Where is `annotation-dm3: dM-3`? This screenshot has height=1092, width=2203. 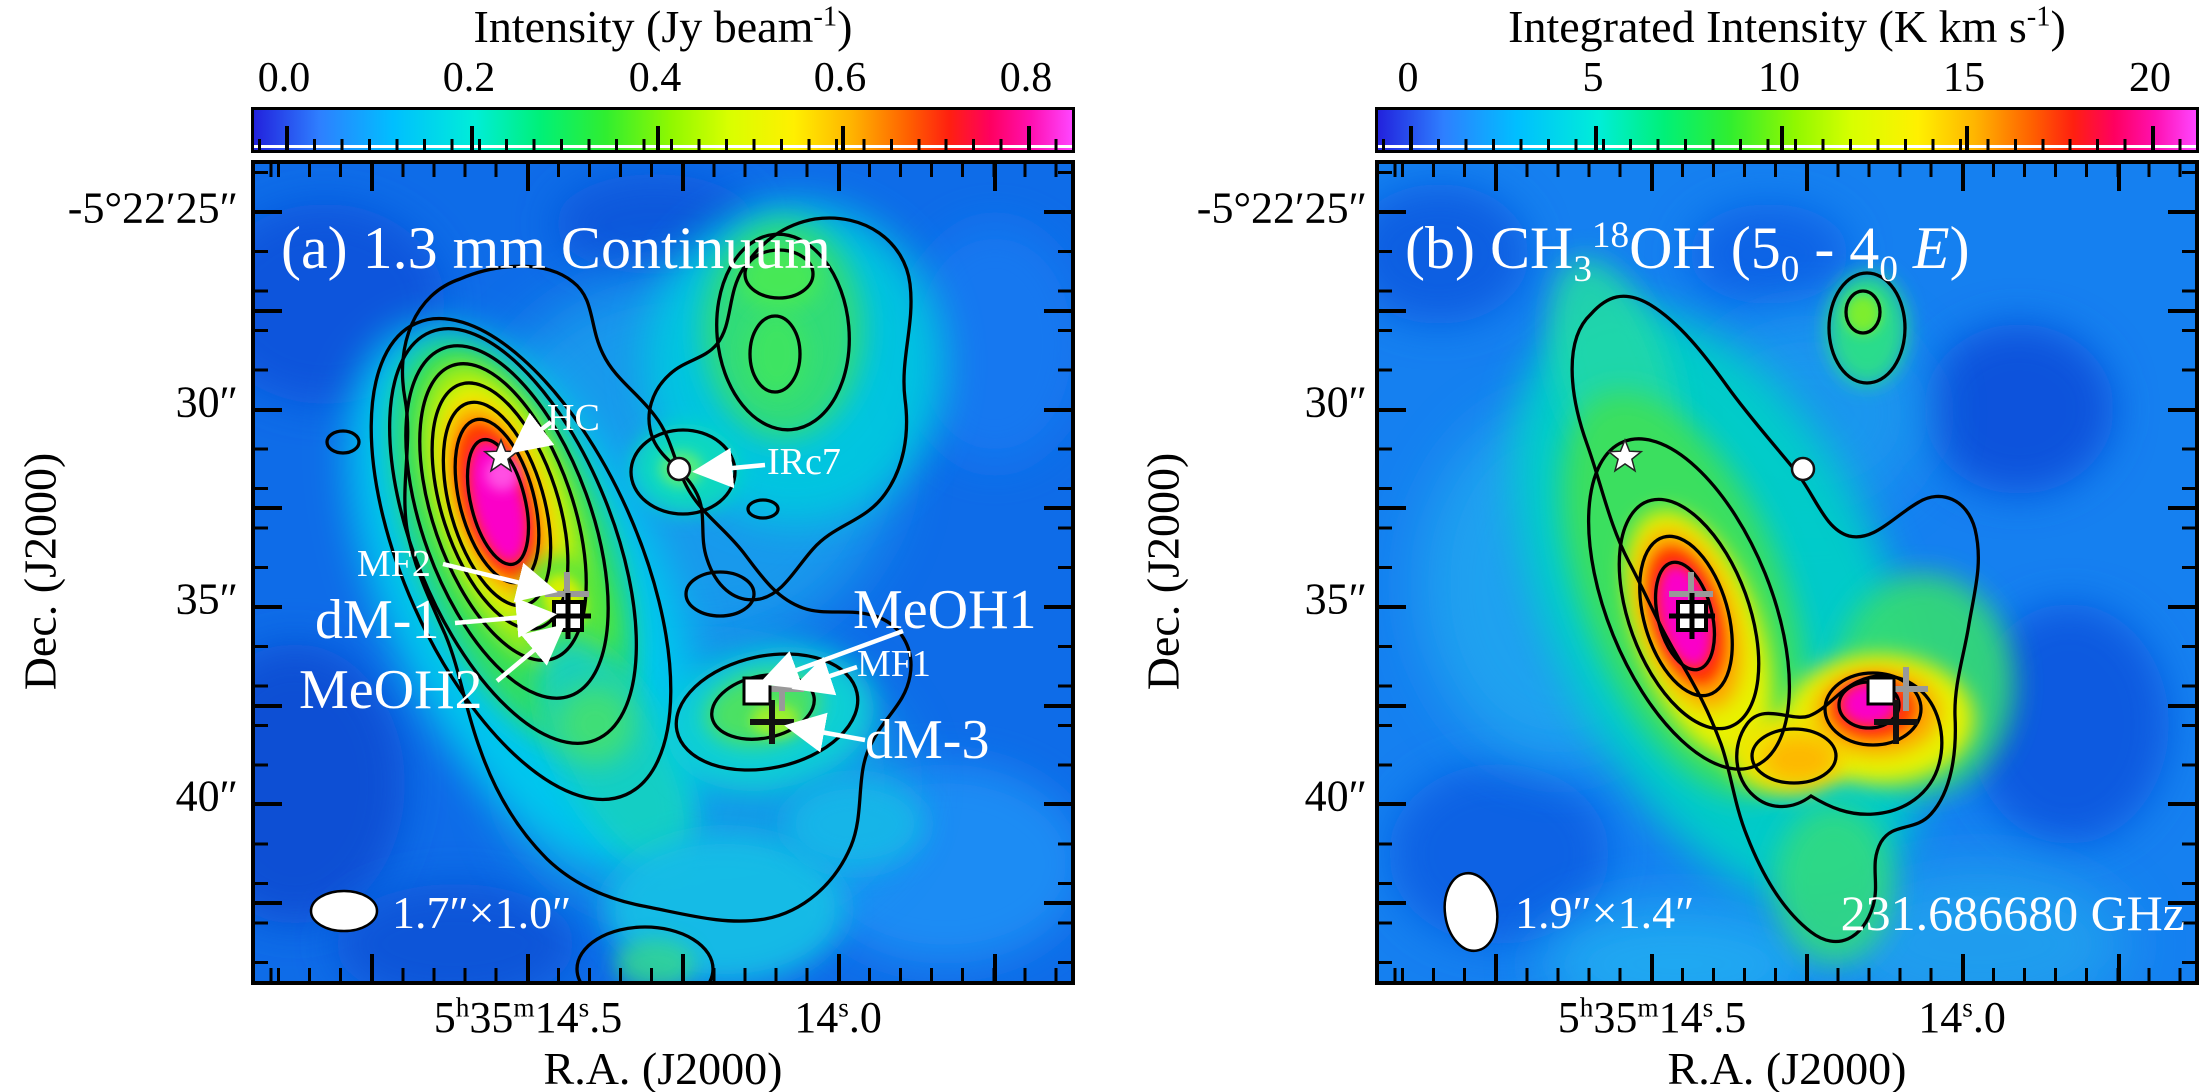 annotation-dm3: dM-3 is located at coordinates (927, 740).